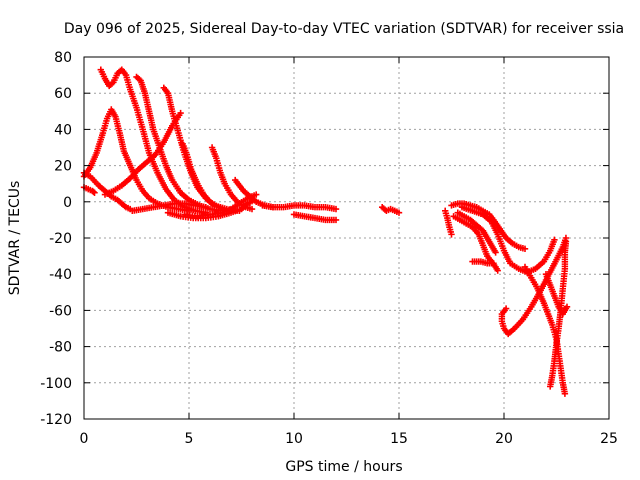  What do you see at coordinates (56, 384) in the screenshot?
I see `y-tick-label: -100` at bounding box center [56, 384].